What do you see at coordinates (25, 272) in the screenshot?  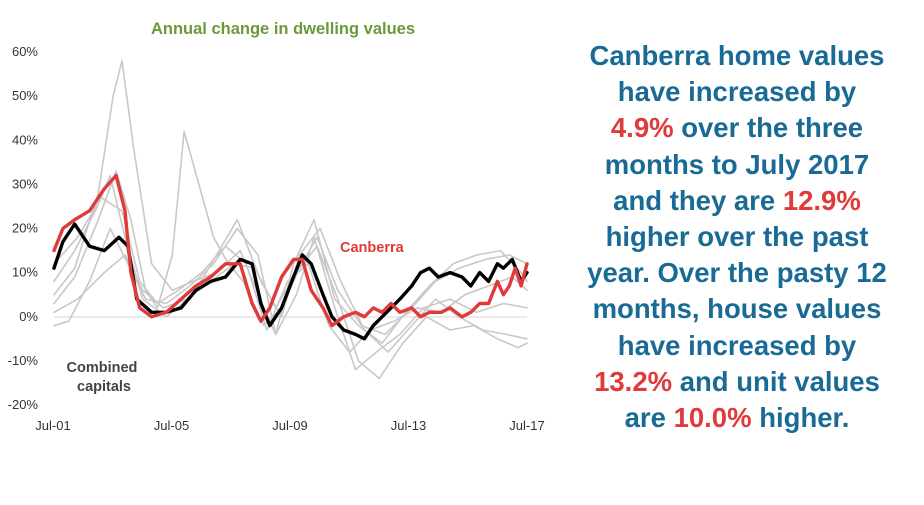 I see `y-tick-label: 10%` at bounding box center [25, 272].